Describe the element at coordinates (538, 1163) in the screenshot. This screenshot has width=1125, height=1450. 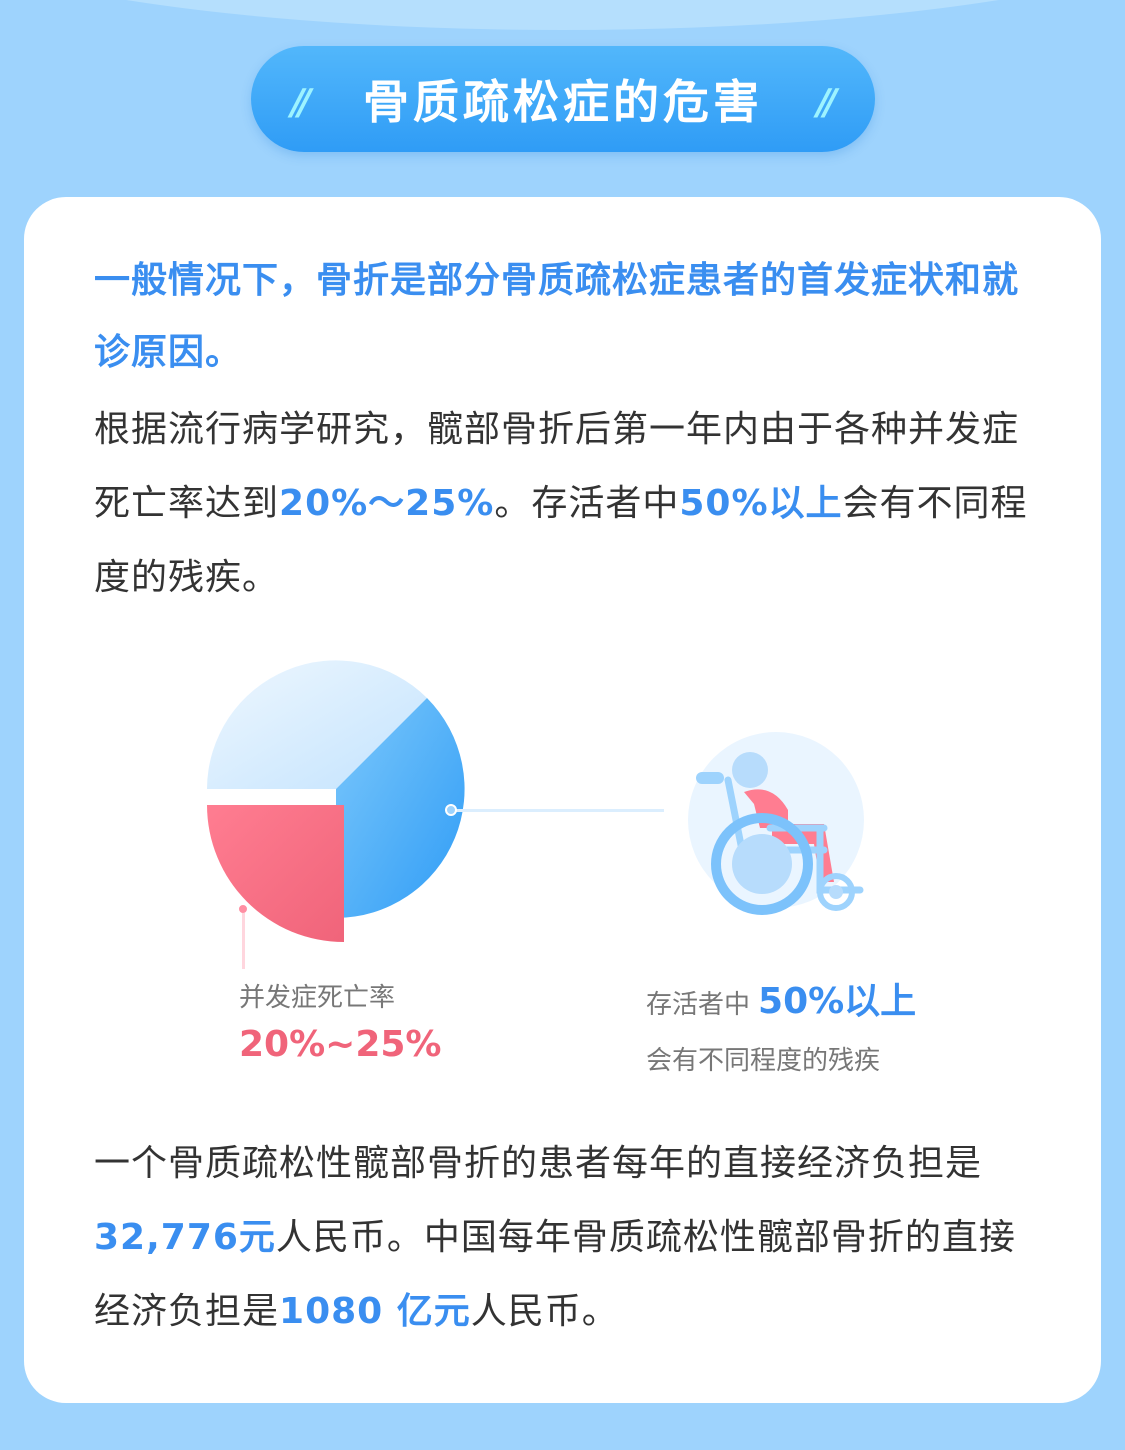
I see `paragraph-text: 一个骨质疏松性髋部骨折的患者每年的直接经济负担是` at that location.